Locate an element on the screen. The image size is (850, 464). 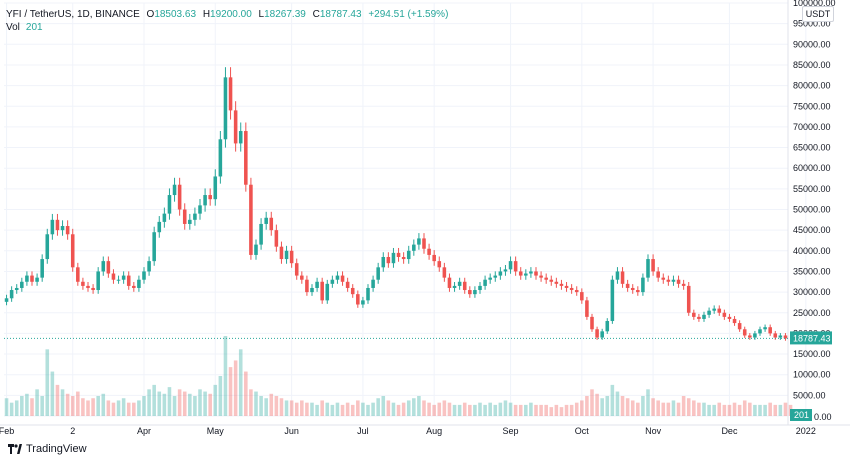
x-tick-label: Oct is located at coordinates (582, 431).